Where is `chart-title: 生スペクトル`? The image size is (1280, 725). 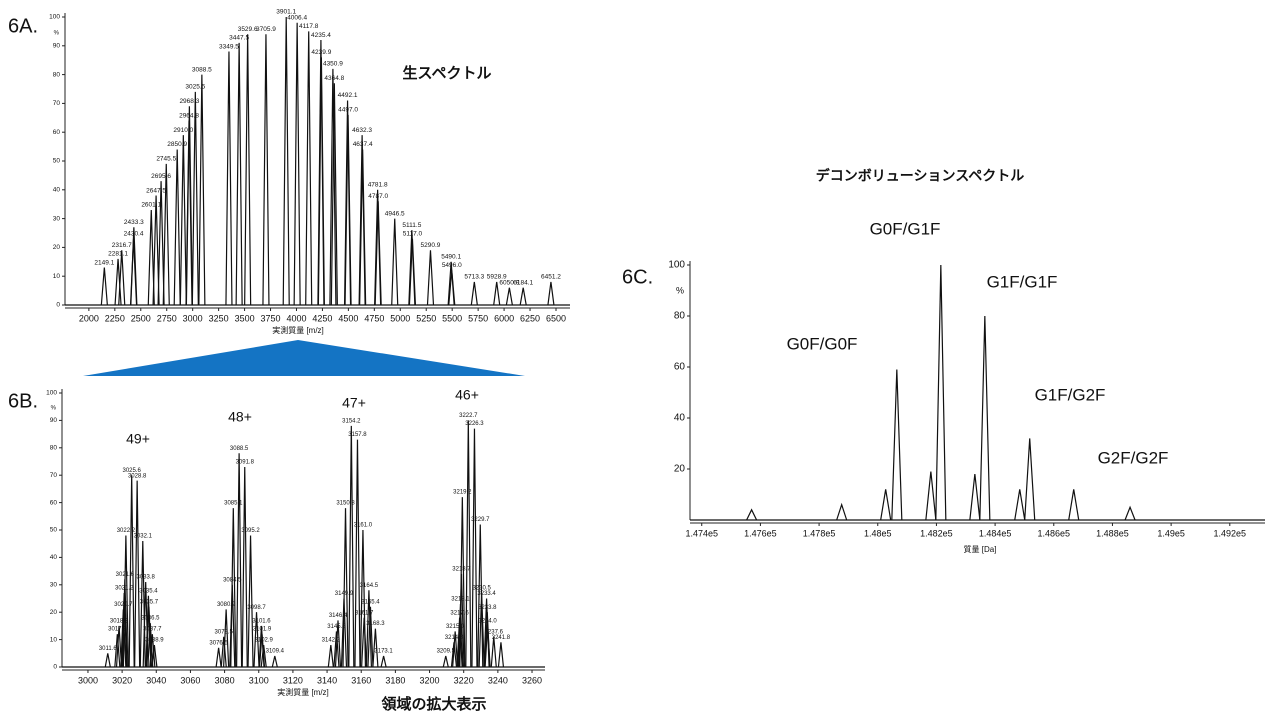
chart-title: 生スペクトル is located at coordinates (447, 73).